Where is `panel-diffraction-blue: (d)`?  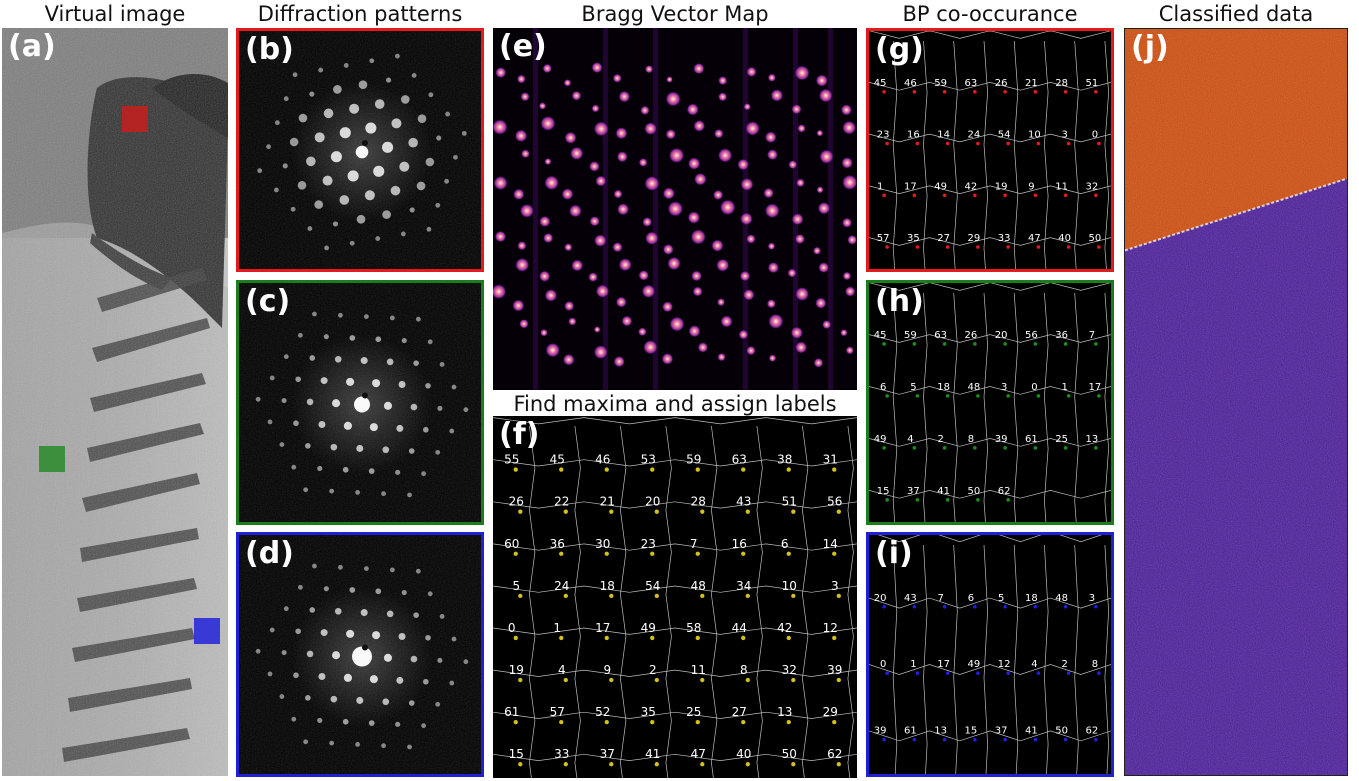
panel-diffraction-blue: (d) is located at coordinates (360, 654).